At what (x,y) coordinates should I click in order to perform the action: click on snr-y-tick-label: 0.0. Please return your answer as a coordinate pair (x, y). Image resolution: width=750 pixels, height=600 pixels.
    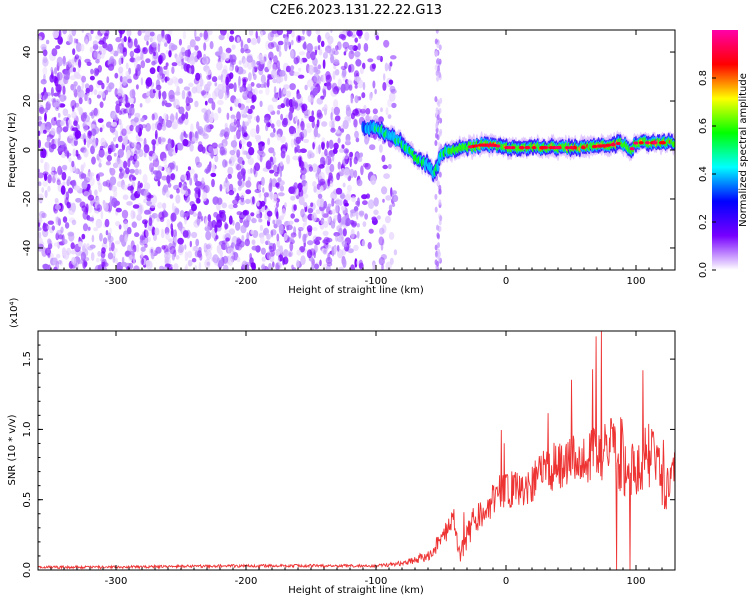
    Looking at the image, I should click on (27, 570).